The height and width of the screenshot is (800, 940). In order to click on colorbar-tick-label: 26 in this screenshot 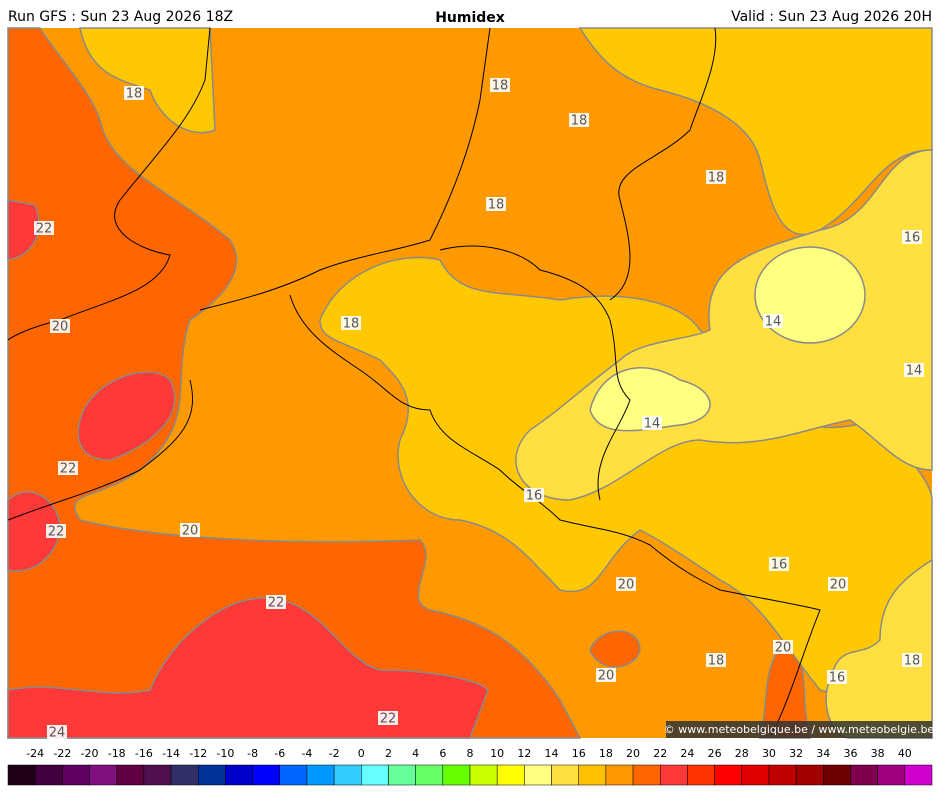, I will do `click(715, 753)`.